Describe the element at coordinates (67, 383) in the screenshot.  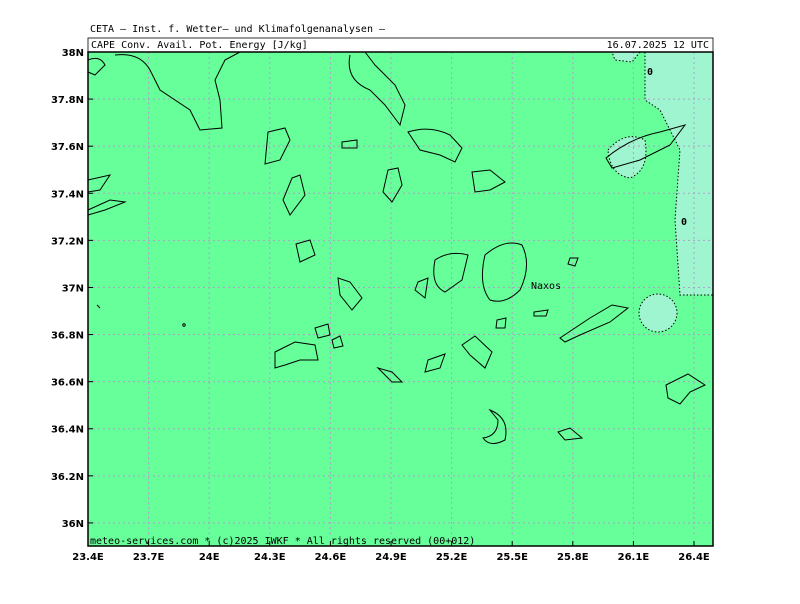
I see `y-tick-label: 36.6N` at that location.